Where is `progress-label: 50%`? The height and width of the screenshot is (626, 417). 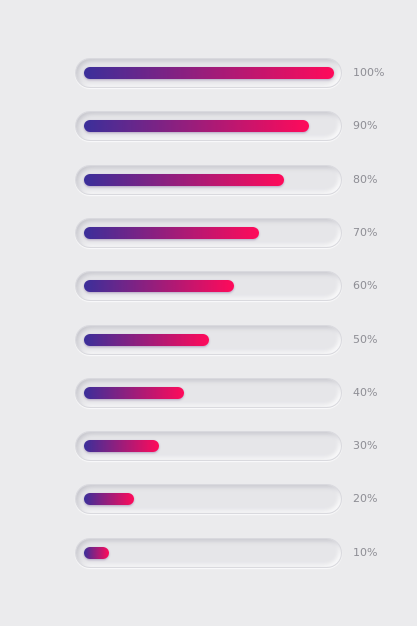 progress-label: 50% is located at coordinates (365, 339).